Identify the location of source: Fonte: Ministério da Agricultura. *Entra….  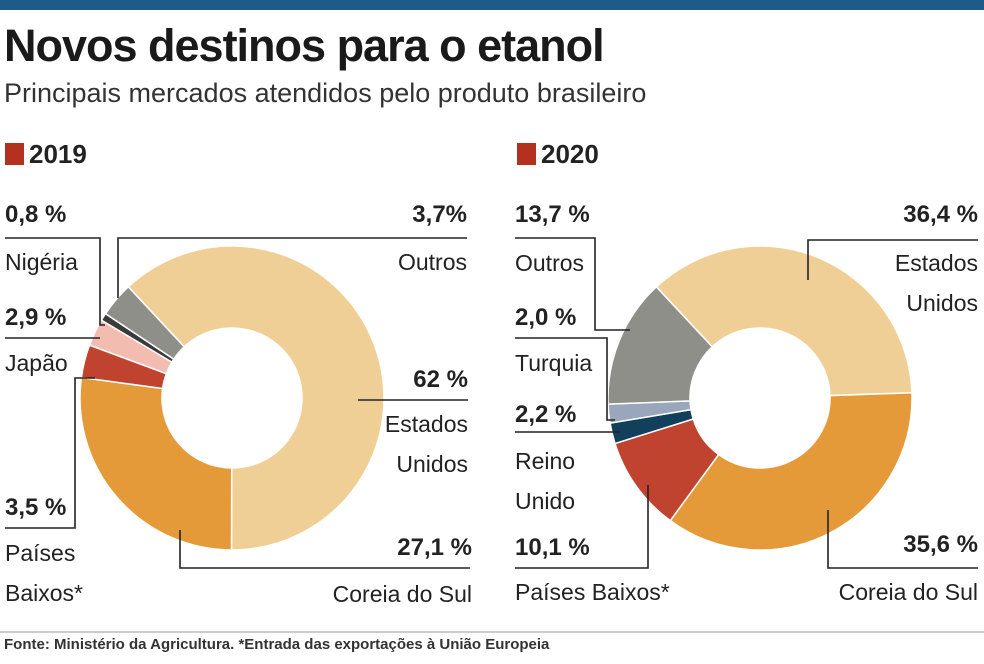
(277, 644).